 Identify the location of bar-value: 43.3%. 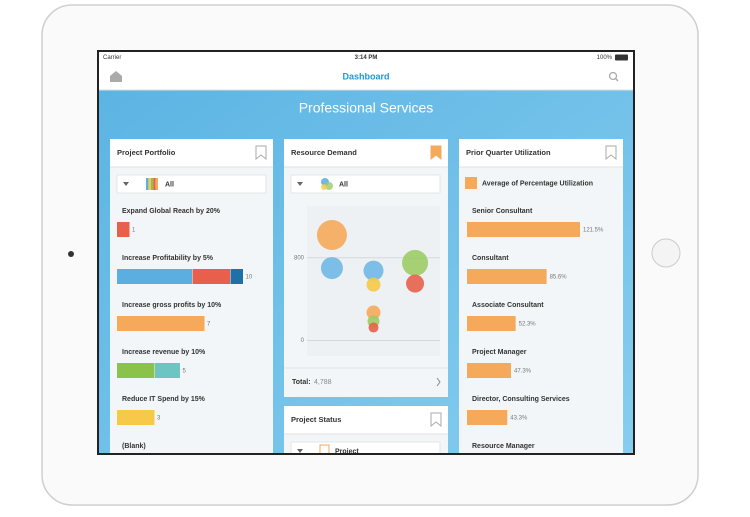
(519, 419).